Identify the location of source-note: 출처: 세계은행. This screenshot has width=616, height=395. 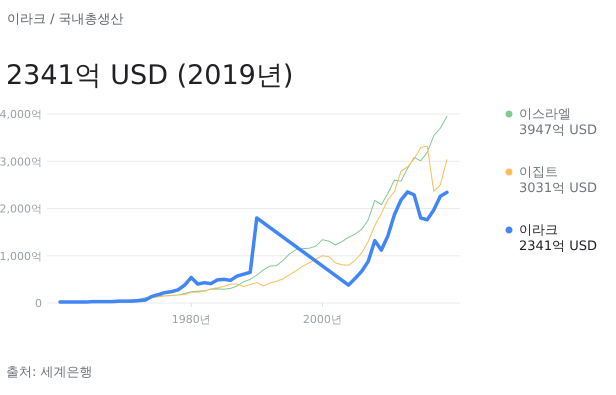
(49, 372).